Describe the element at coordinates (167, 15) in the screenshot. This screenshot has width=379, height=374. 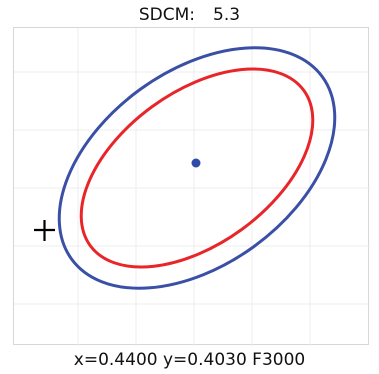
I see `sdcm-label: SDCM:` at that location.